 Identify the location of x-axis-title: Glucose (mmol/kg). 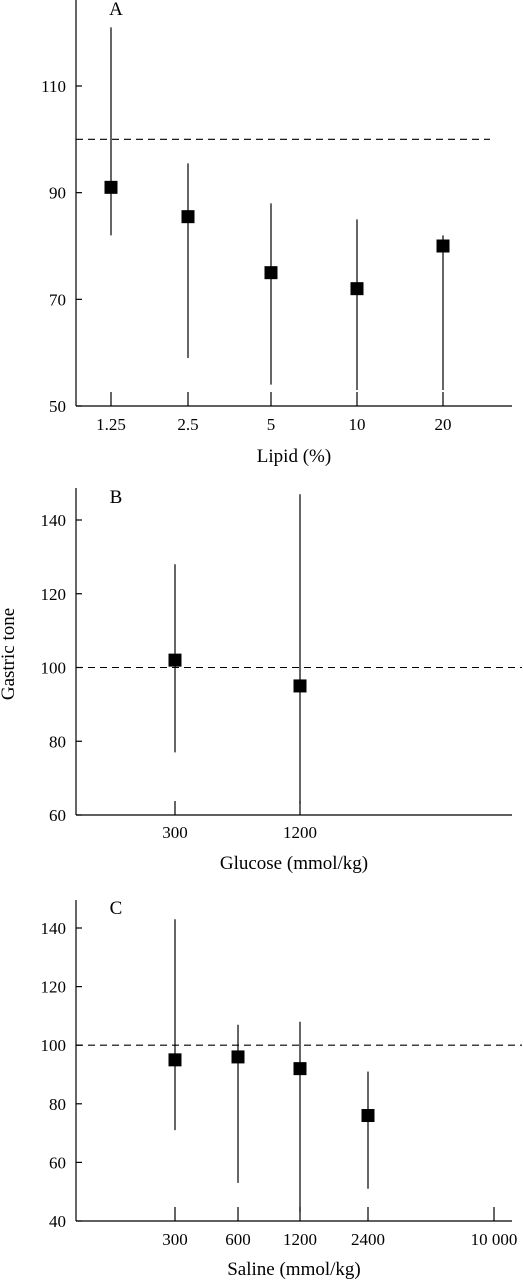
(294, 863).